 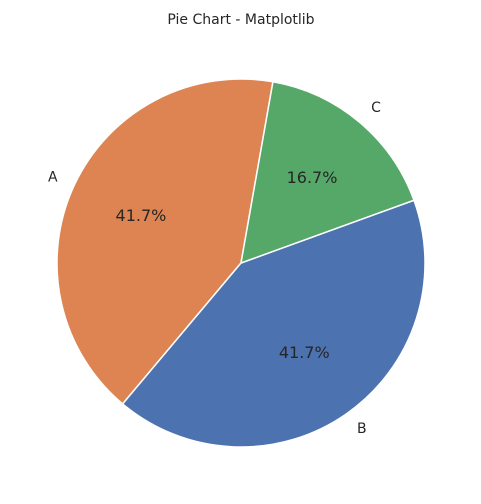 What do you see at coordinates (312, 177) in the screenshot?
I see `percent-label-c: 16.7%` at bounding box center [312, 177].